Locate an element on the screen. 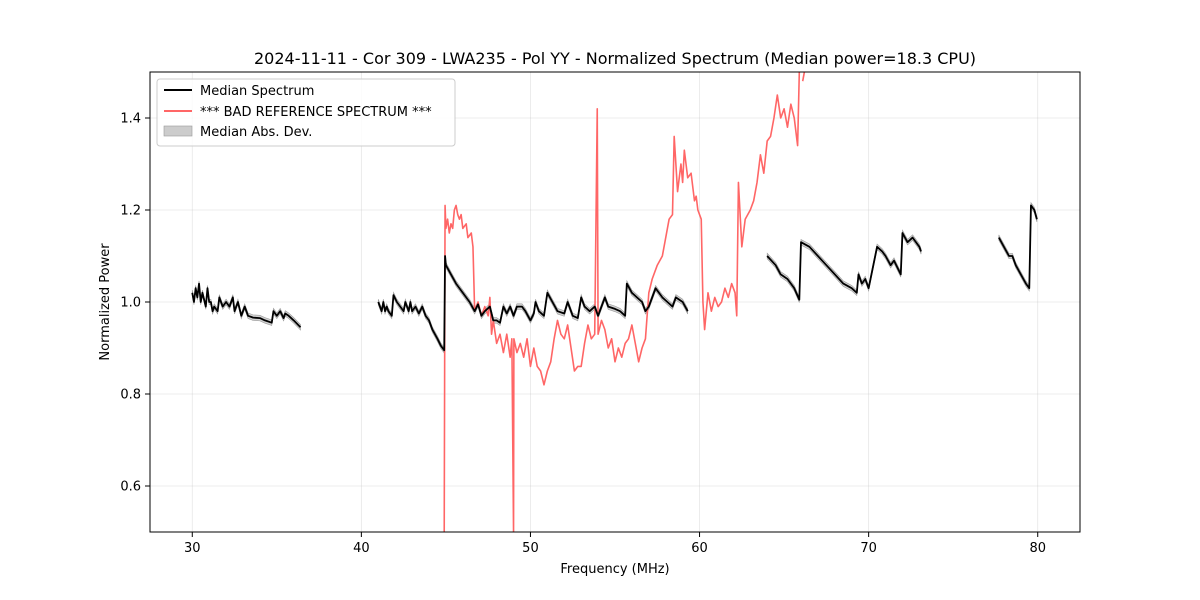 Image resolution: width=1200 pixels, height=600 pixels. y-tick-label: 1.4 is located at coordinates (130, 119).